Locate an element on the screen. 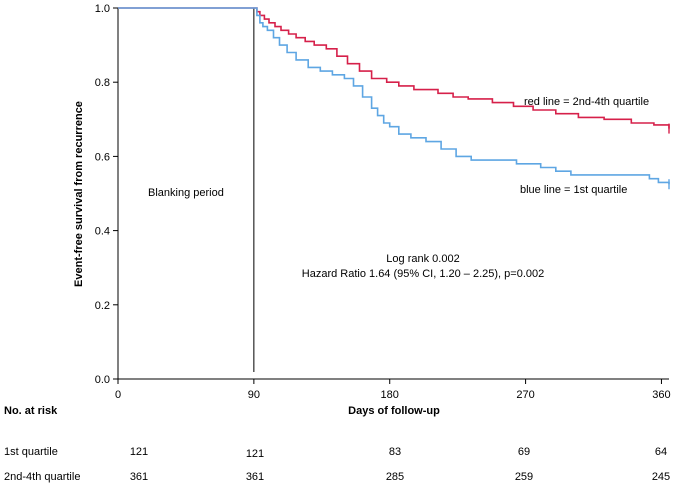  blanking-period-label: Blanking period is located at coordinates (186, 193).